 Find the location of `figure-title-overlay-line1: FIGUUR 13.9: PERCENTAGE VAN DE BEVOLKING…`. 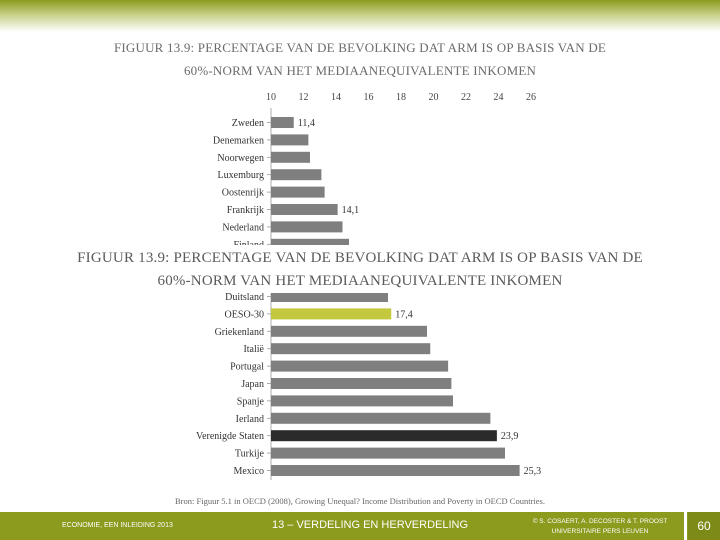

figure-title-overlay-line1: FIGUUR 13.9: PERCENTAGE VAN DE BEVOLKING… is located at coordinates (360, 258).